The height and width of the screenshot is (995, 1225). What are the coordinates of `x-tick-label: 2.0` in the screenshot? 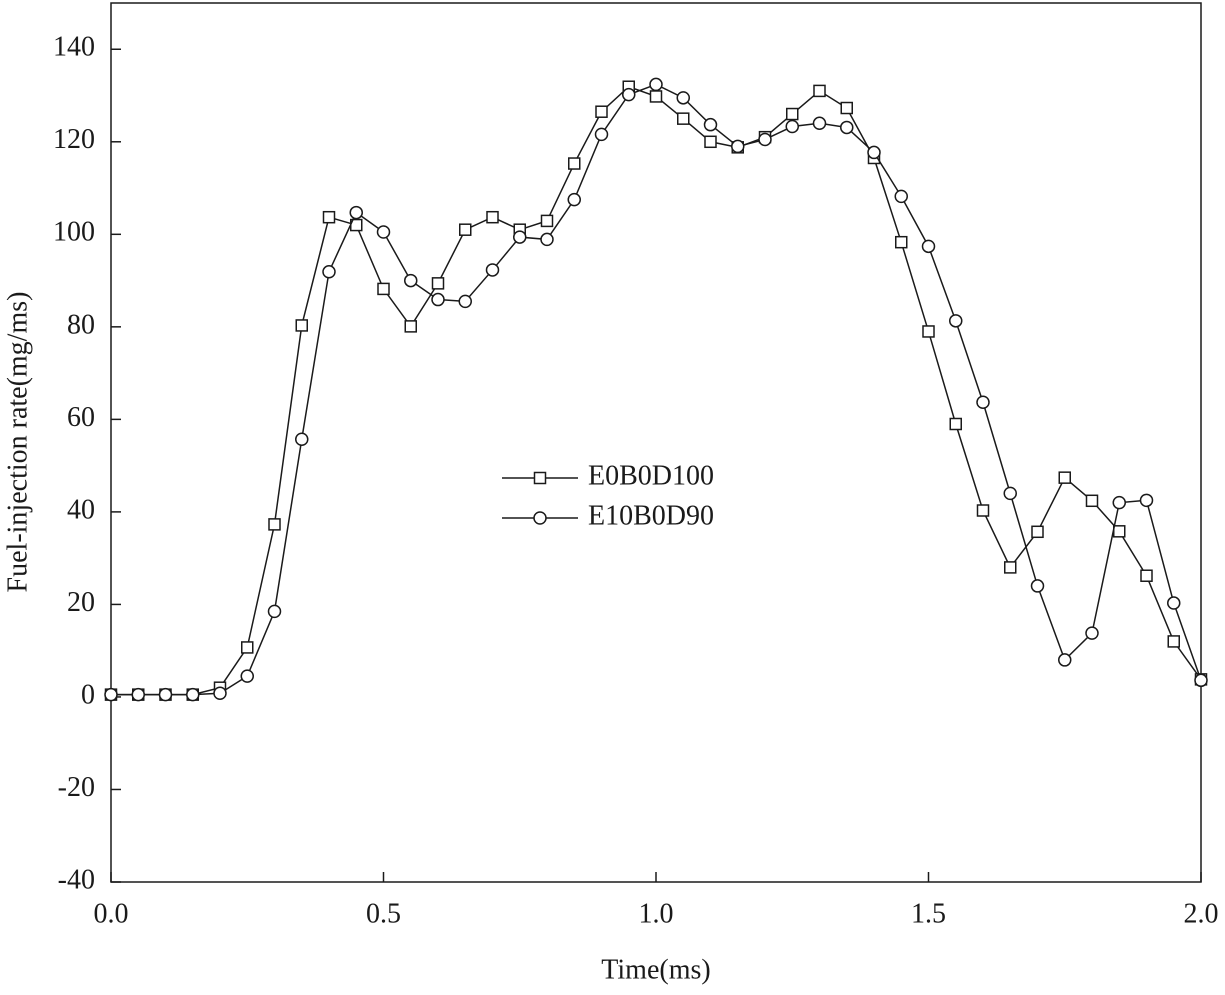 It's located at (1201, 913).